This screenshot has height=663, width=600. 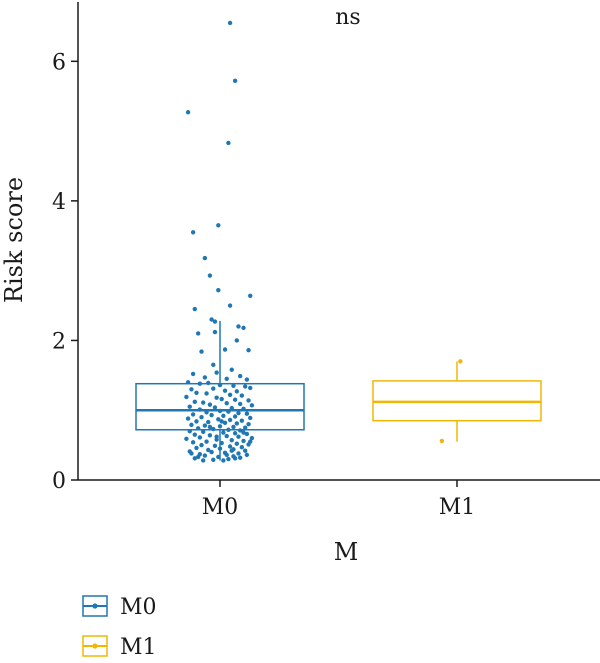 I want to click on box-m0, so click(x=220, y=390).